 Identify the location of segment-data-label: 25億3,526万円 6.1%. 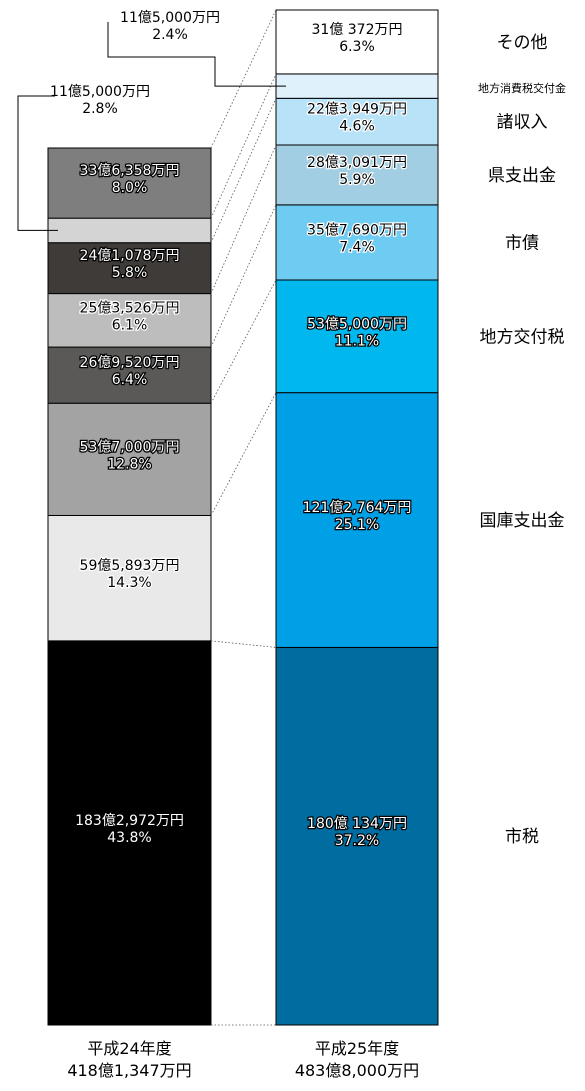
(130, 316).